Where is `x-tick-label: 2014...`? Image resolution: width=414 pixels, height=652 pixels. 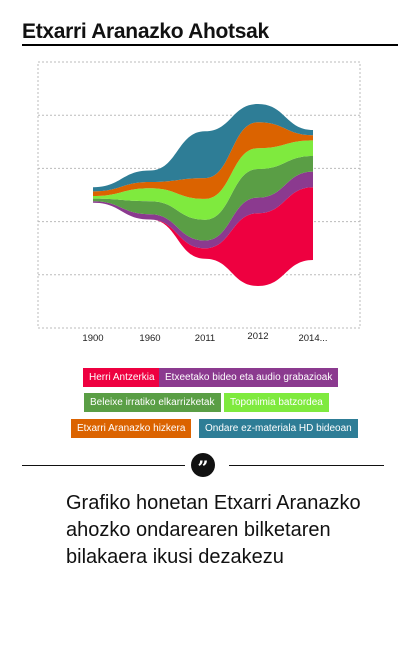
x-tick-label: 2014... is located at coordinates (312, 338).